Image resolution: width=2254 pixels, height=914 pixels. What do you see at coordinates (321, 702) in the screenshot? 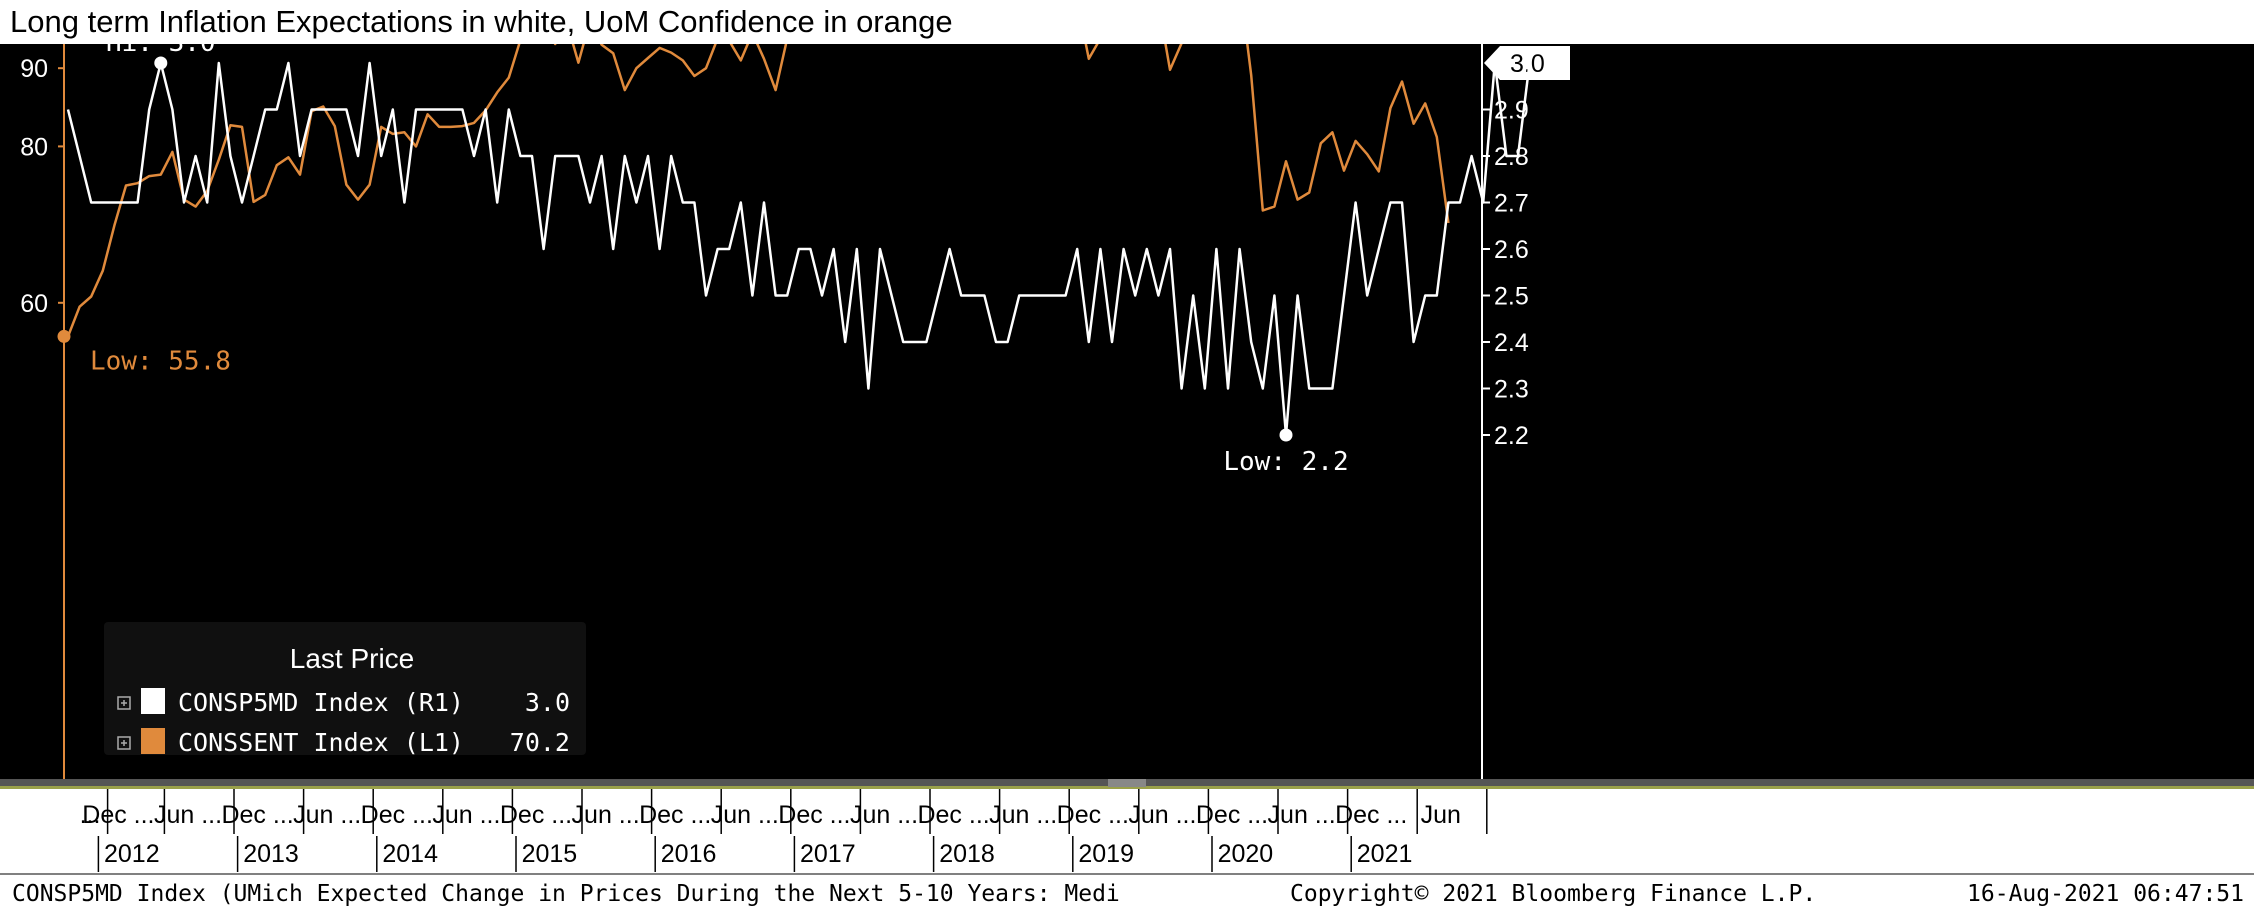
I see `legend-label: CONSP5MD Index (R1)` at bounding box center [321, 702].